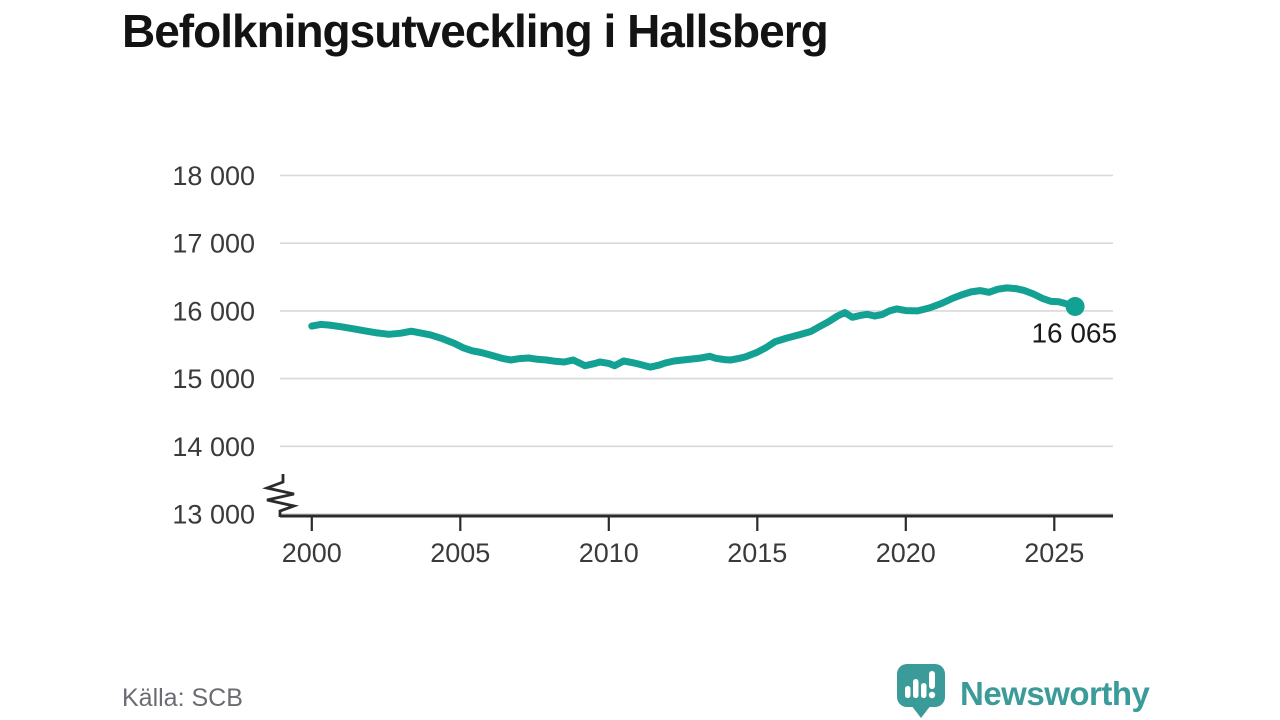 The width and height of the screenshot is (1280, 720). Describe the element at coordinates (213, 379) in the screenshot. I see `y-tick-label-15000: 15 000` at that location.